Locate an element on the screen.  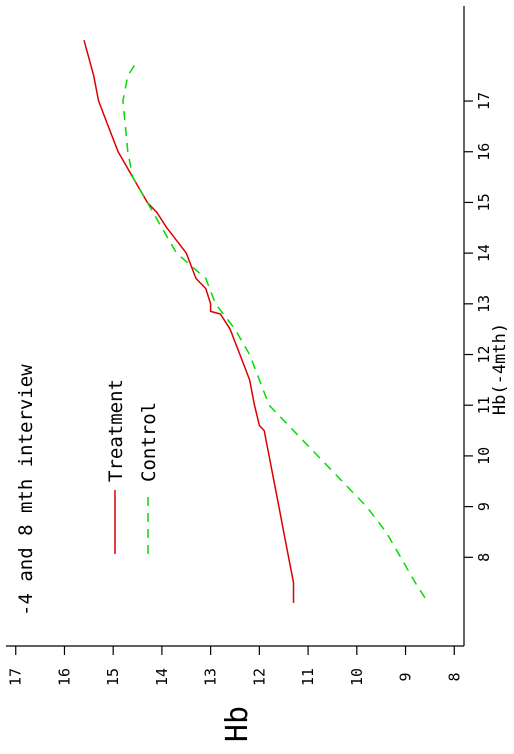
y-tick-label: 14 is located at coordinates (162, 677).